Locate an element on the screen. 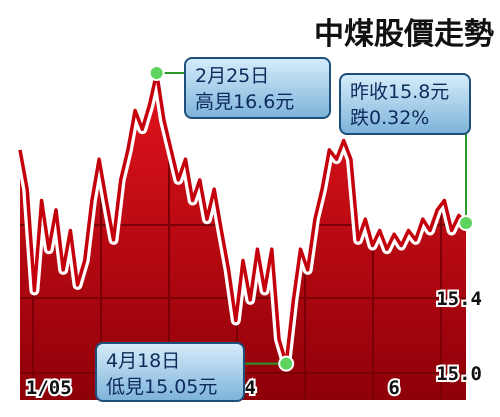 The width and height of the screenshot is (500, 417). annotation-text: 低見15.05元 is located at coordinates (161, 387).